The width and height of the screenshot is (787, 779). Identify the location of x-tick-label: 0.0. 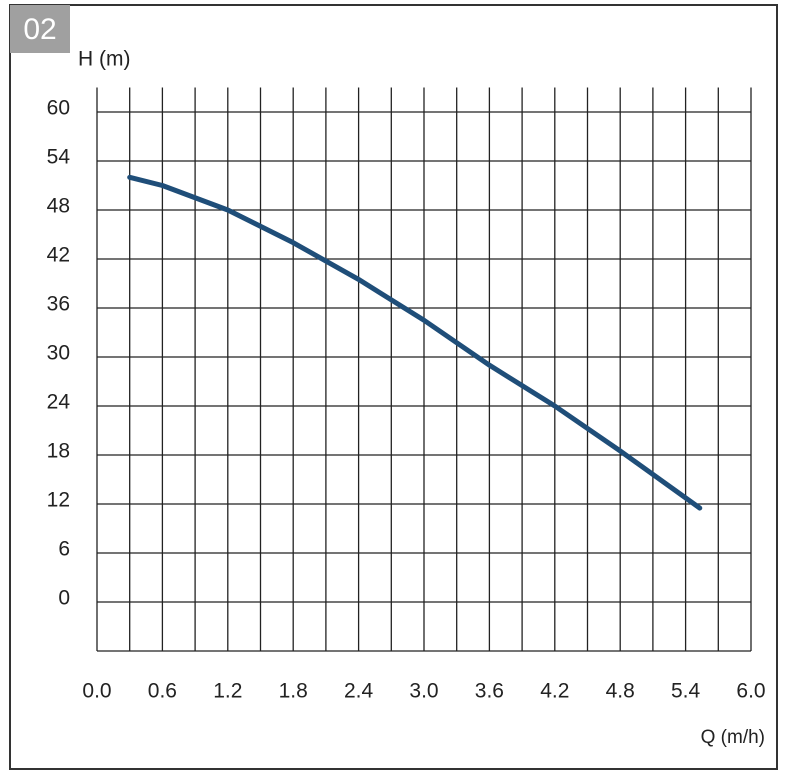
(96, 691).